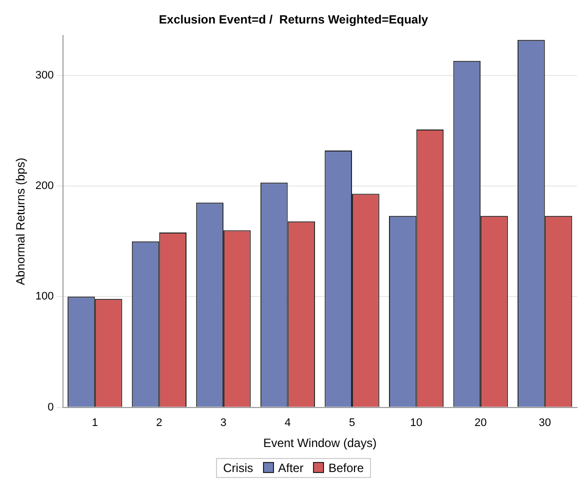  What do you see at coordinates (320, 443) in the screenshot?
I see `x-axis-title: Event Window (days)` at bounding box center [320, 443].